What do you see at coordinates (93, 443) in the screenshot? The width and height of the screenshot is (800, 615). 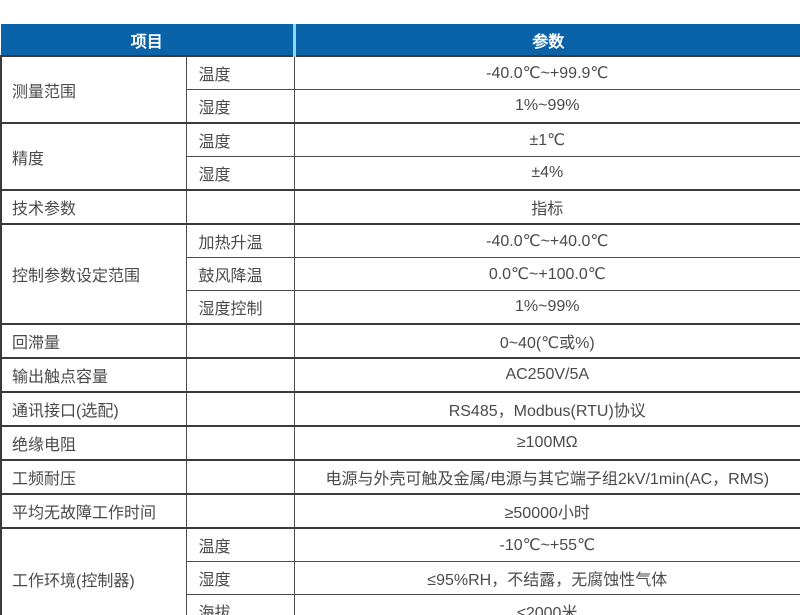 I see `item-cell: 绝缘电阻` at bounding box center [93, 443].